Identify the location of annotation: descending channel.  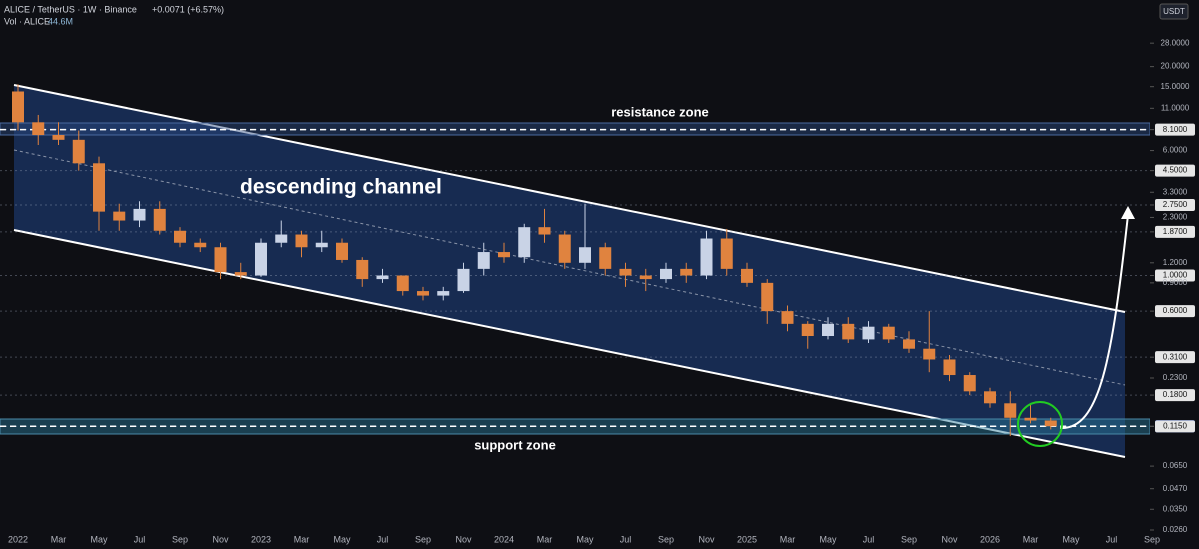
(341, 187).